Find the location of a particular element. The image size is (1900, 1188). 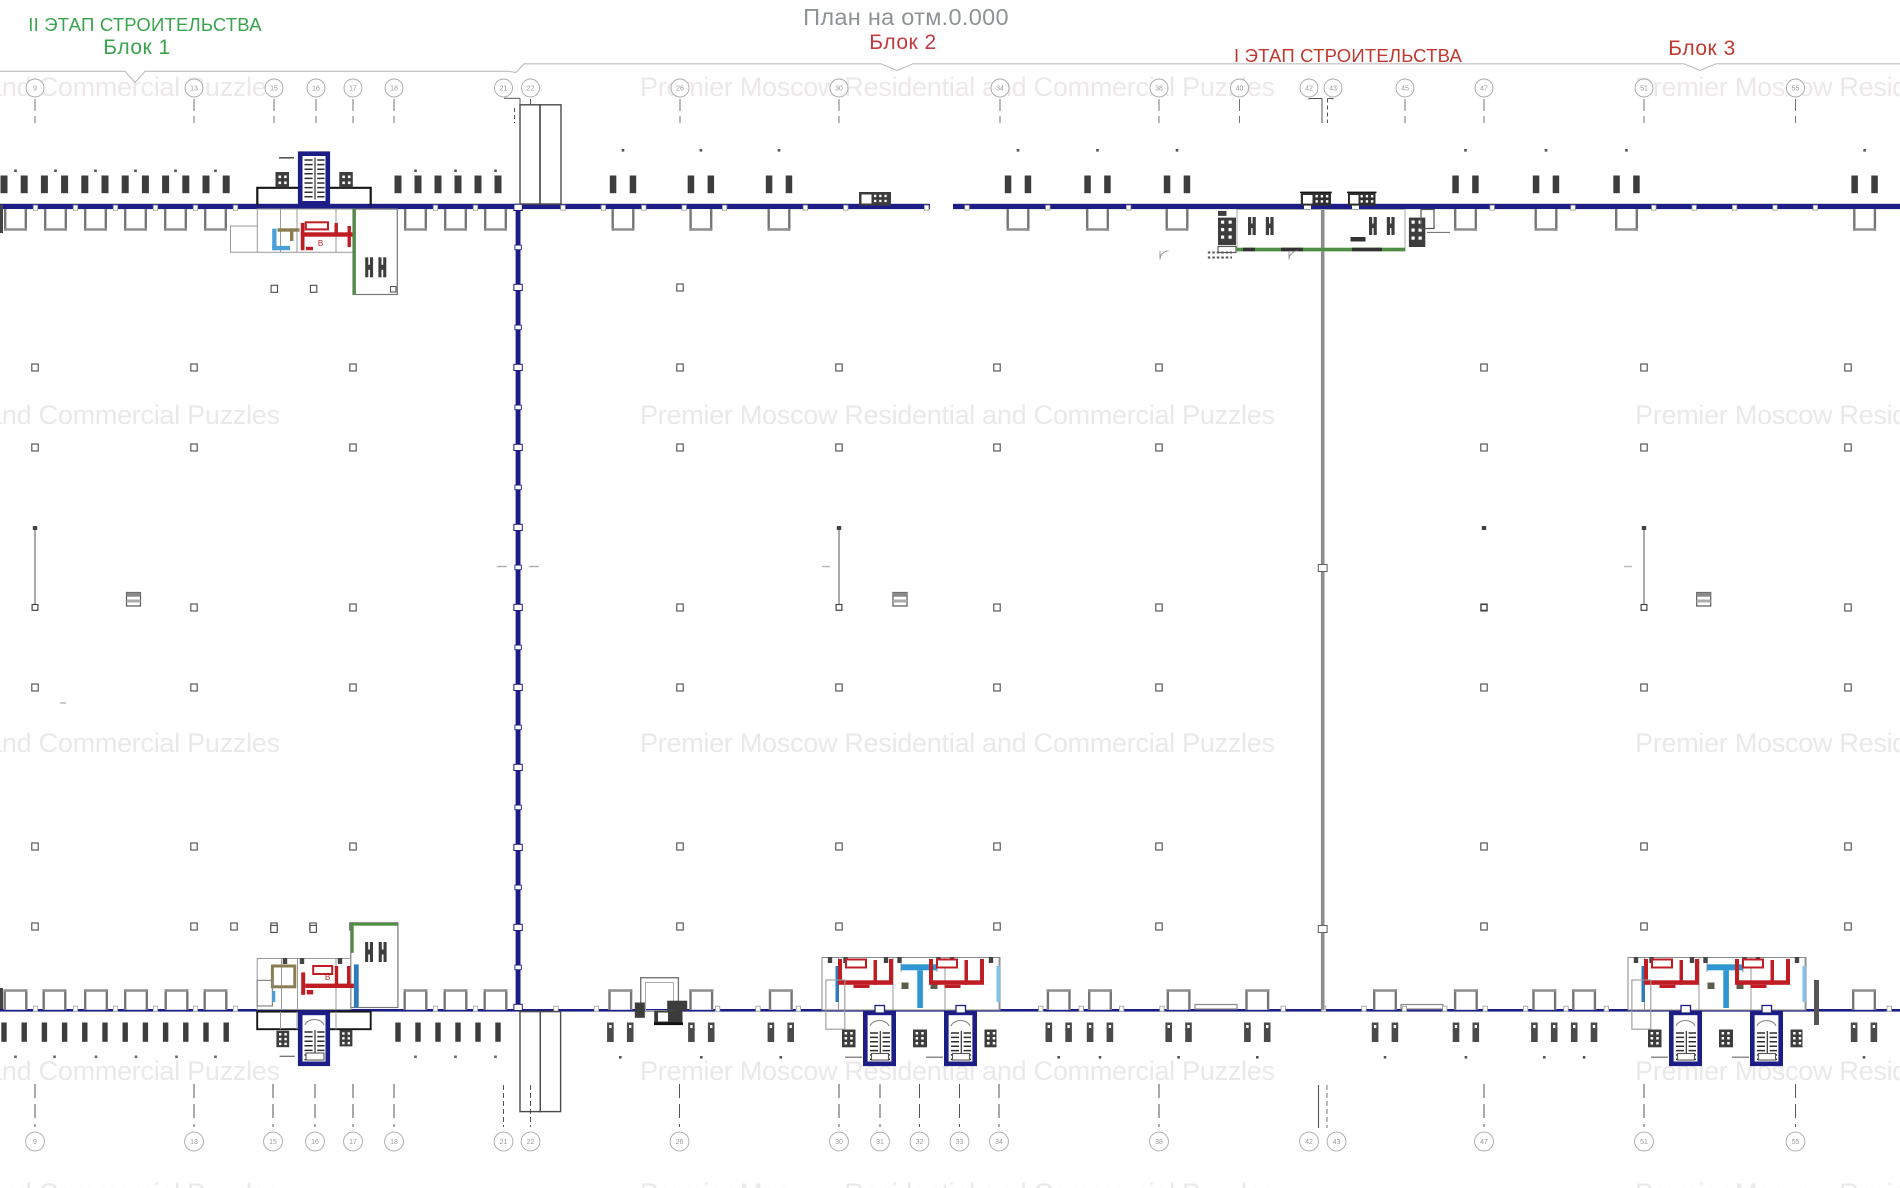

svg-text: II ЭТАП СТРОИТЕЛЬСТВА is located at coordinates (145, 24).